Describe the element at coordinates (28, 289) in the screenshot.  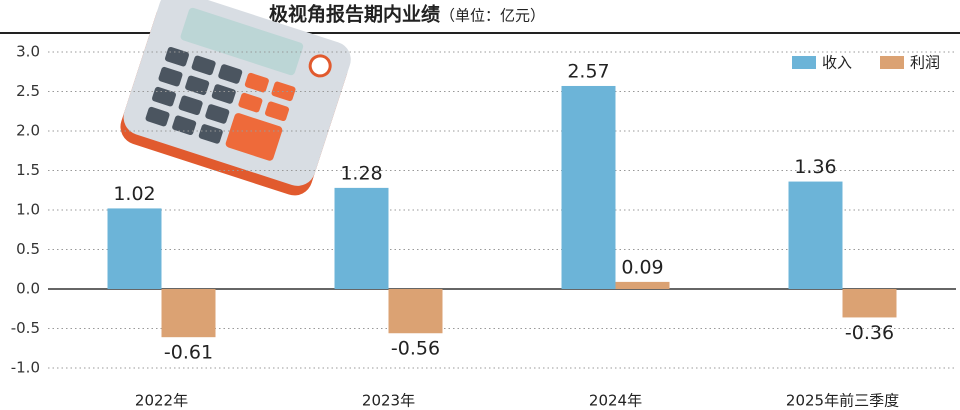
I see `y-tick-label: 0.0` at that location.